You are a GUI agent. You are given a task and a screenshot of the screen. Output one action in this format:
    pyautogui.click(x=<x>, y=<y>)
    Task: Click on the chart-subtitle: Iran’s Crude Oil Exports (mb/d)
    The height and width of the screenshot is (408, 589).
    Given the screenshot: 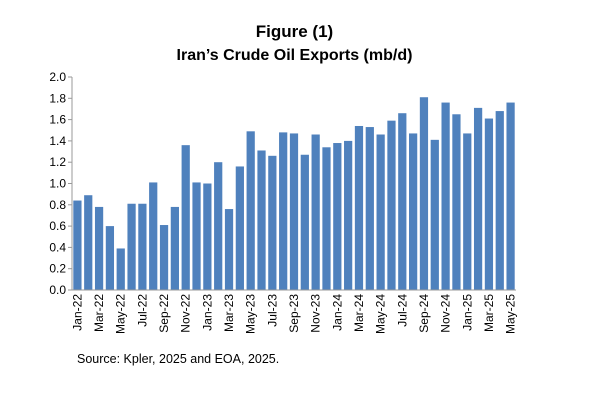 What is the action you would take?
    pyautogui.click(x=294, y=55)
    